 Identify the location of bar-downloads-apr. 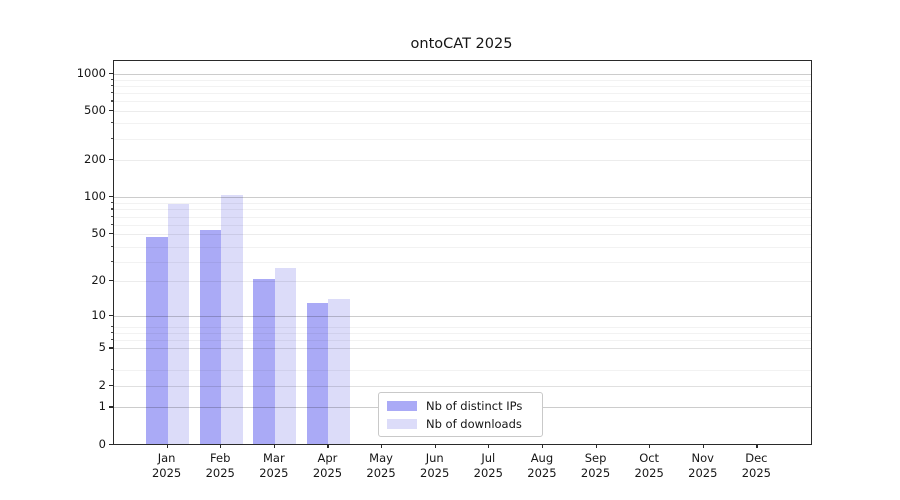
(339, 372).